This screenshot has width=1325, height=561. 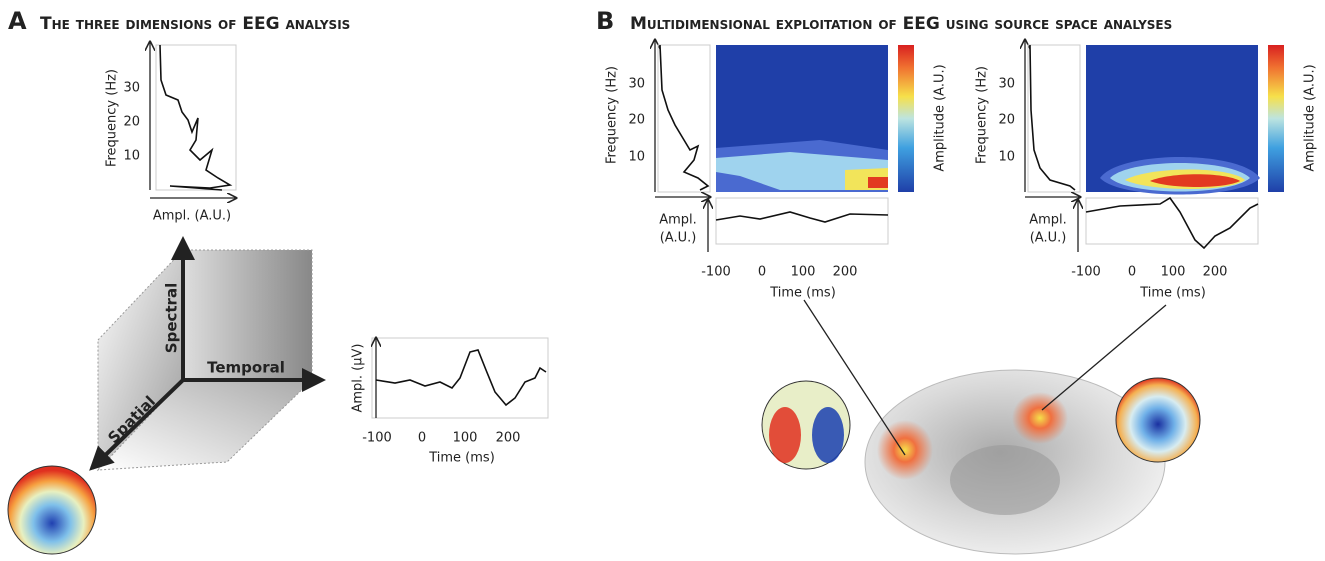 What do you see at coordinates (17, 21) in the screenshot?
I see `panel-label: A` at bounding box center [17, 21].